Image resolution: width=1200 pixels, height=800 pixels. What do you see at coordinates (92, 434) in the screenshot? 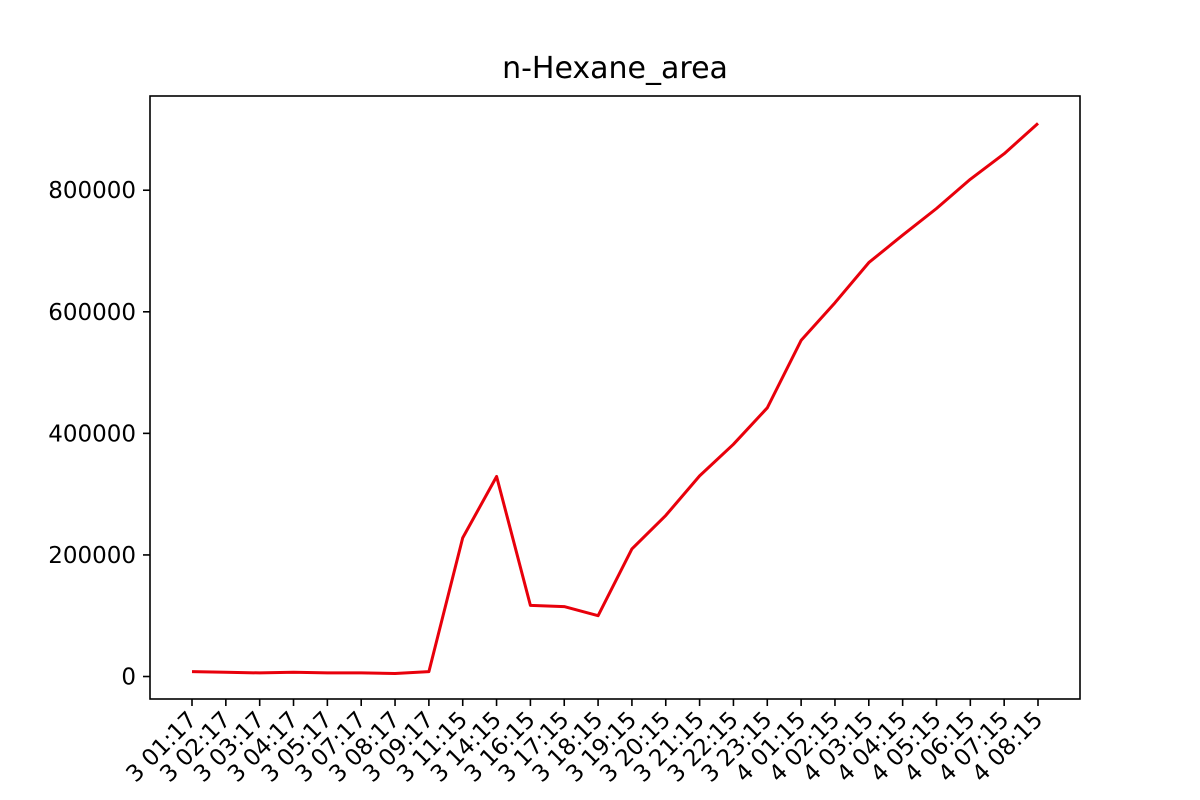
I see `y-tick-label: 400000` at bounding box center [92, 434].